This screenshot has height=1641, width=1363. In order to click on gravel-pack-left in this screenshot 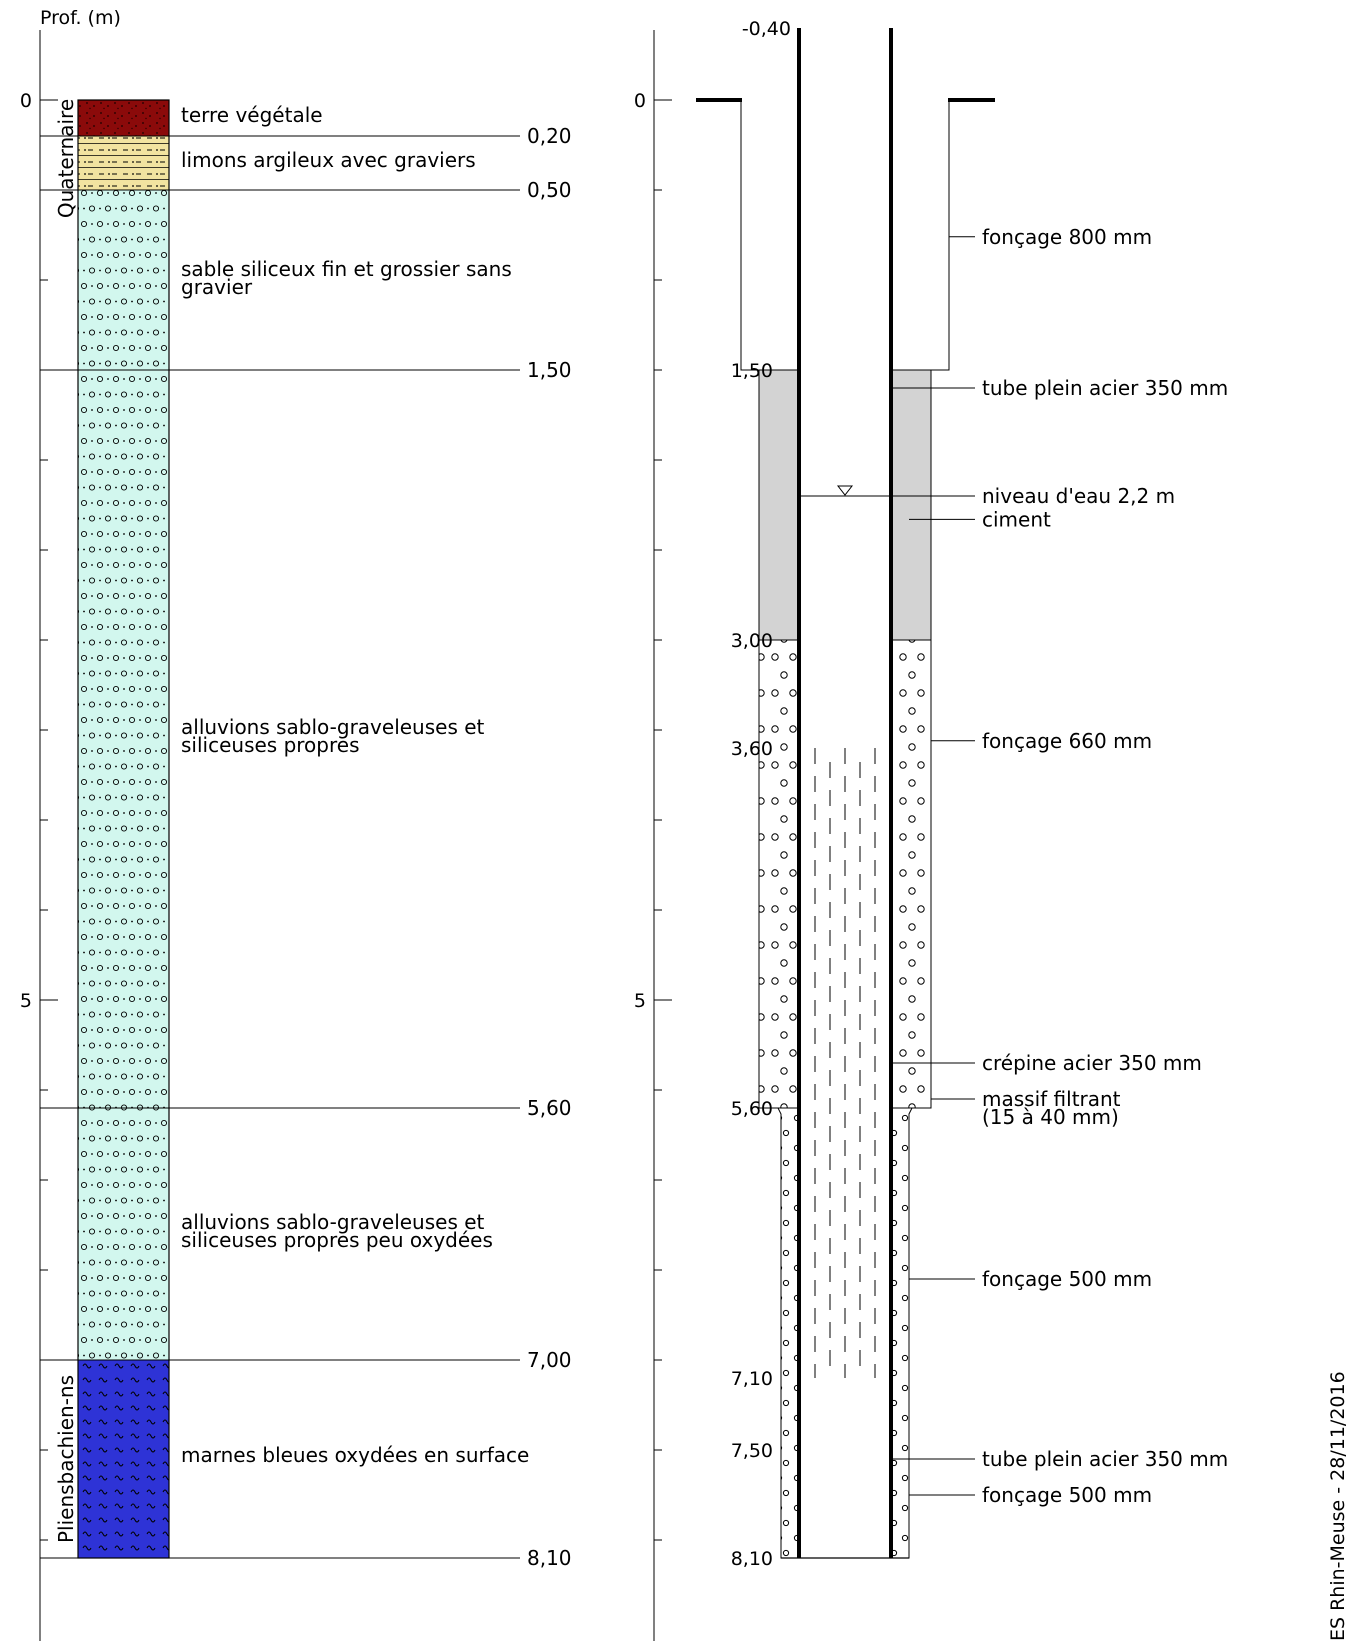, I will do `click(779, 874)`.